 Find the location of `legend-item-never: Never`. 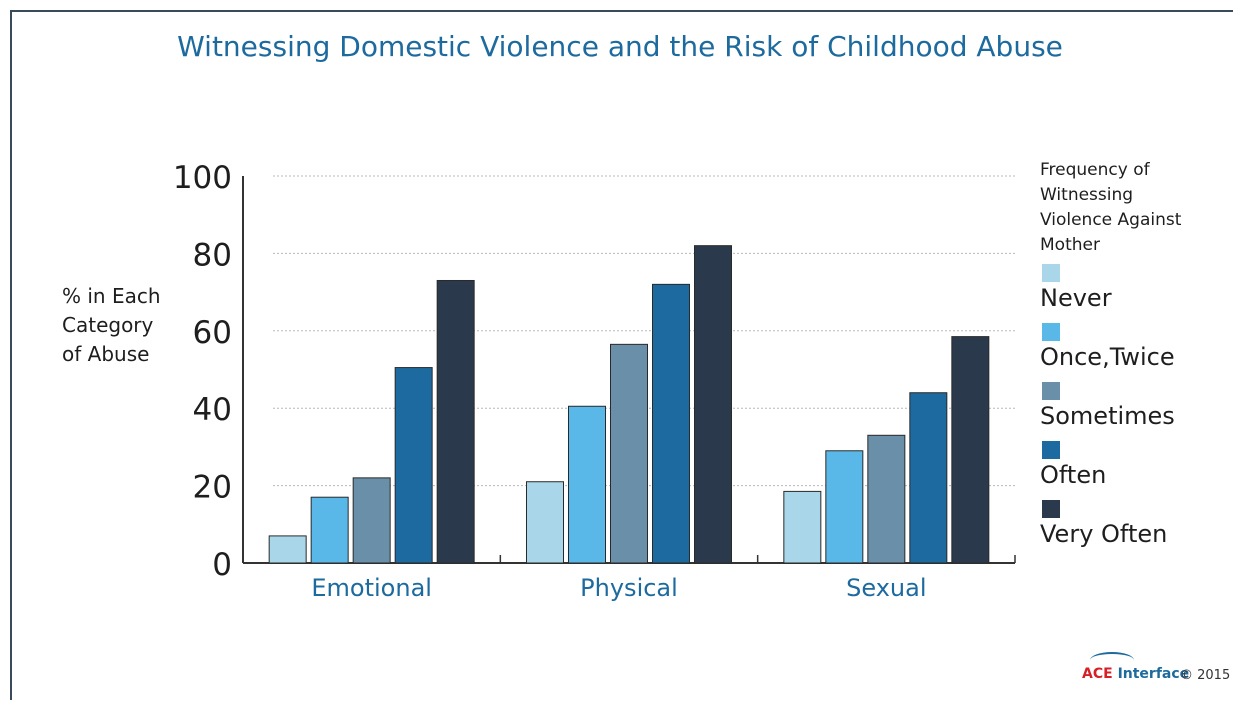

legend-item-never: Never is located at coordinates (1135, 293).